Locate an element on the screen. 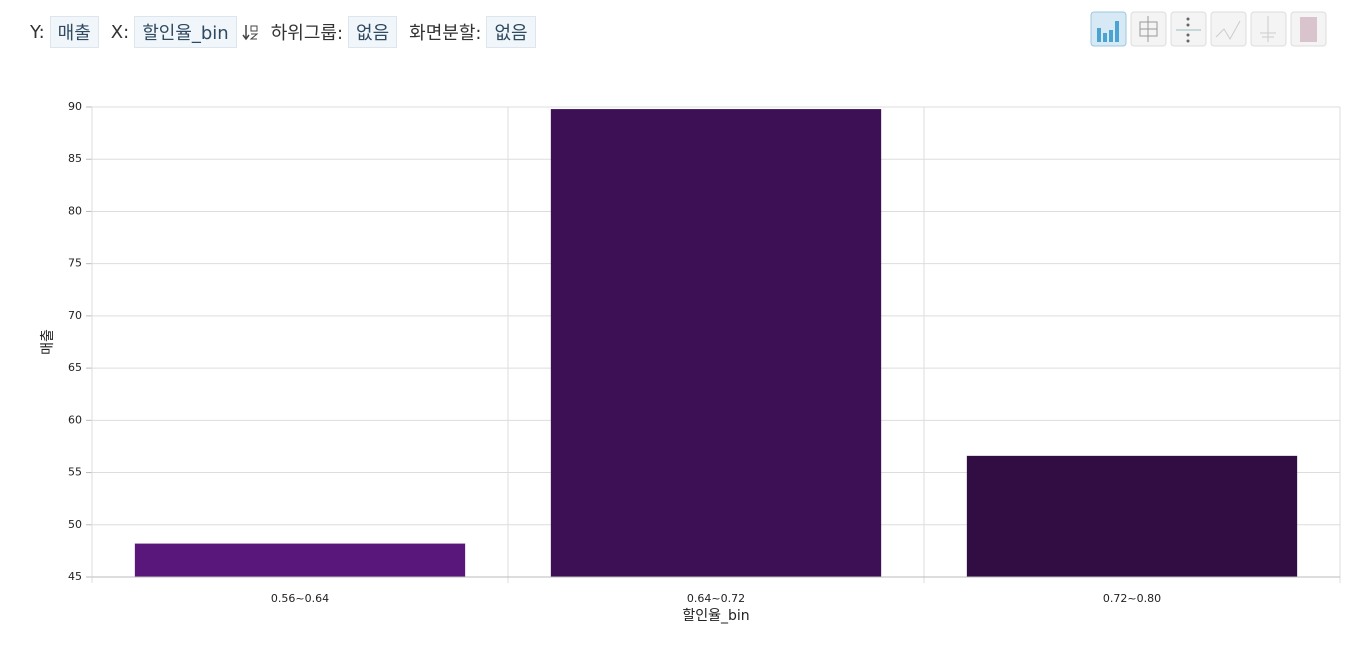  x-label: X: is located at coordinates (120, 32).